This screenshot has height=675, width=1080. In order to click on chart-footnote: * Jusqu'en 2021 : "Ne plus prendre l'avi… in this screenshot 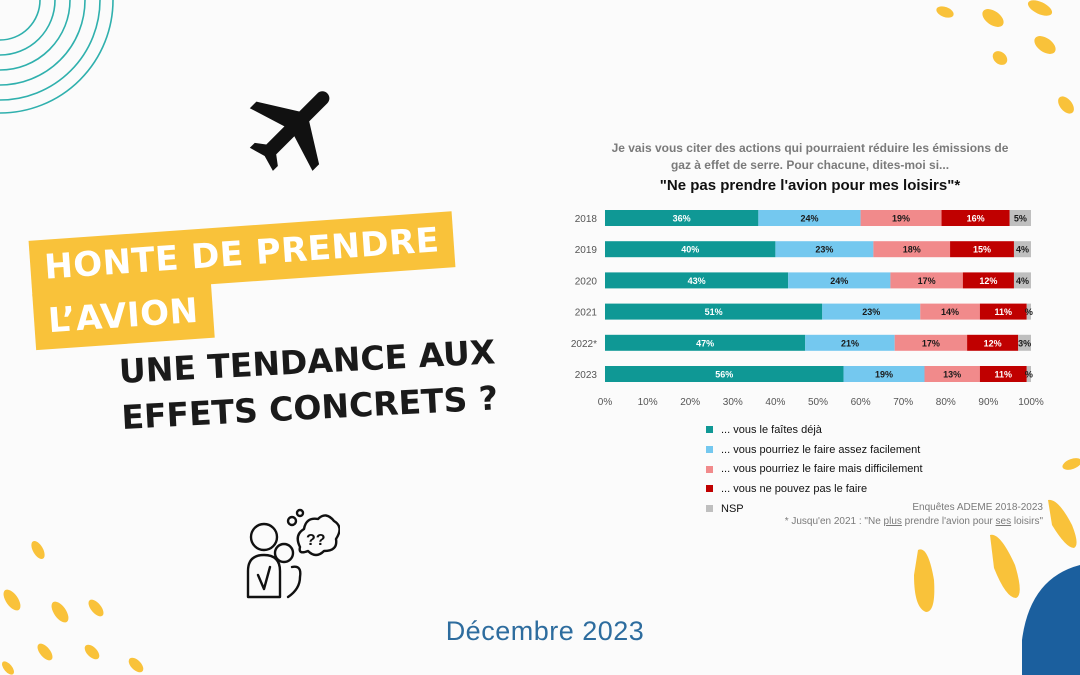, I will do `click(891, 521)`.